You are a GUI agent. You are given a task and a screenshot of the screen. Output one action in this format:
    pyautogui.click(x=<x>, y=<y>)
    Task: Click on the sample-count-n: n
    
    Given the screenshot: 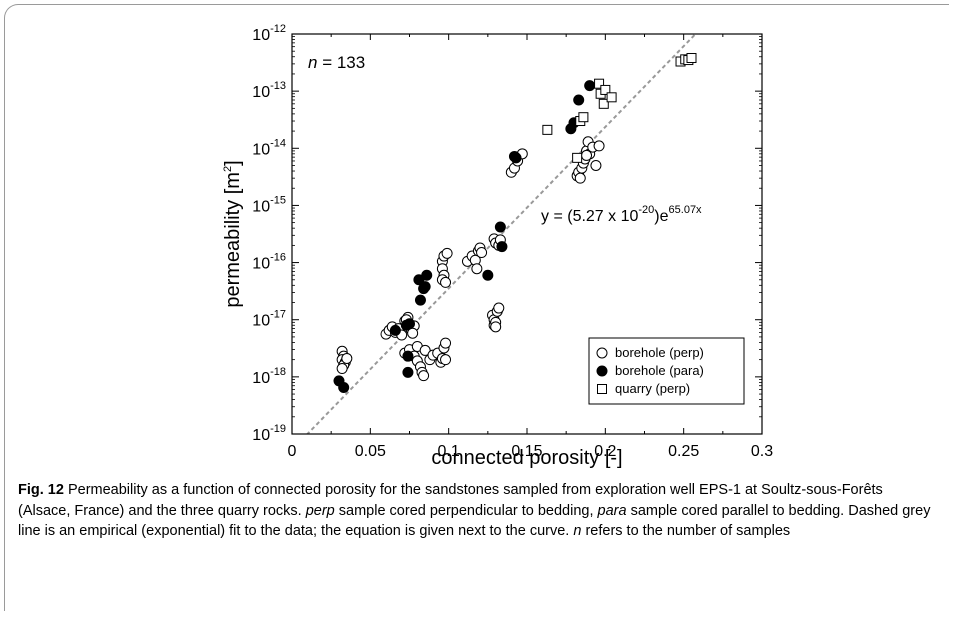 What is the action you would take?
    pyautogui.click(x=312, y=62)
    